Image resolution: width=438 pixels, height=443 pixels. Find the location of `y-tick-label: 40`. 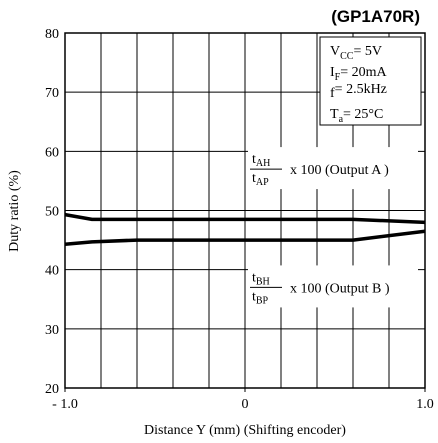

y-tick-label: 40 is located at coordinates (52, 271).